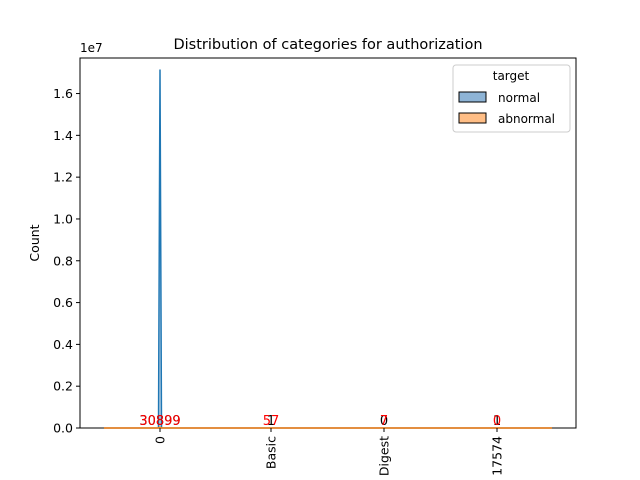 The width and height of the screenshot is (640, 480). I want to click on x-tick-label: 17574, so click(497, 456).